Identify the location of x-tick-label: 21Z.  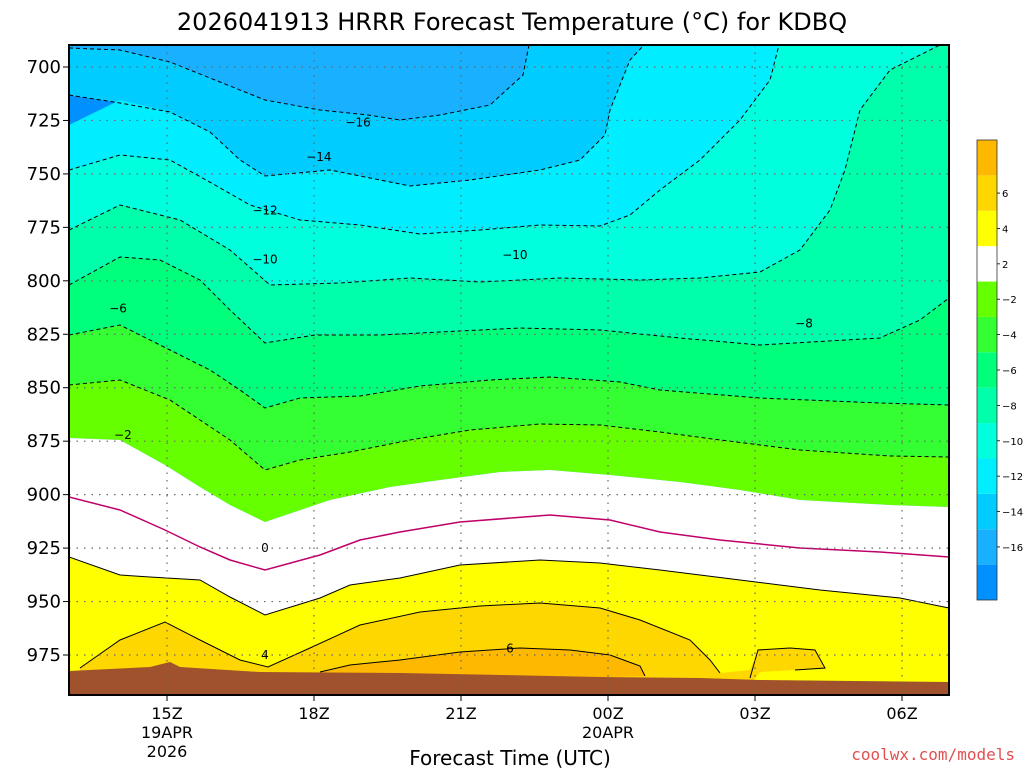
(460, 713).